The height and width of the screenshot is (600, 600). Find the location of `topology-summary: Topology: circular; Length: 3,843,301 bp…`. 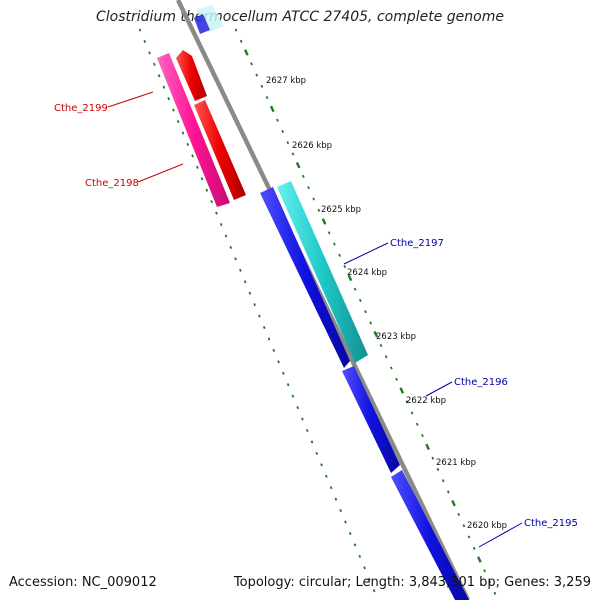

topology-summary: Topology: circular; Length: 3,843,301 bp… is located at coordinates (412, 582).